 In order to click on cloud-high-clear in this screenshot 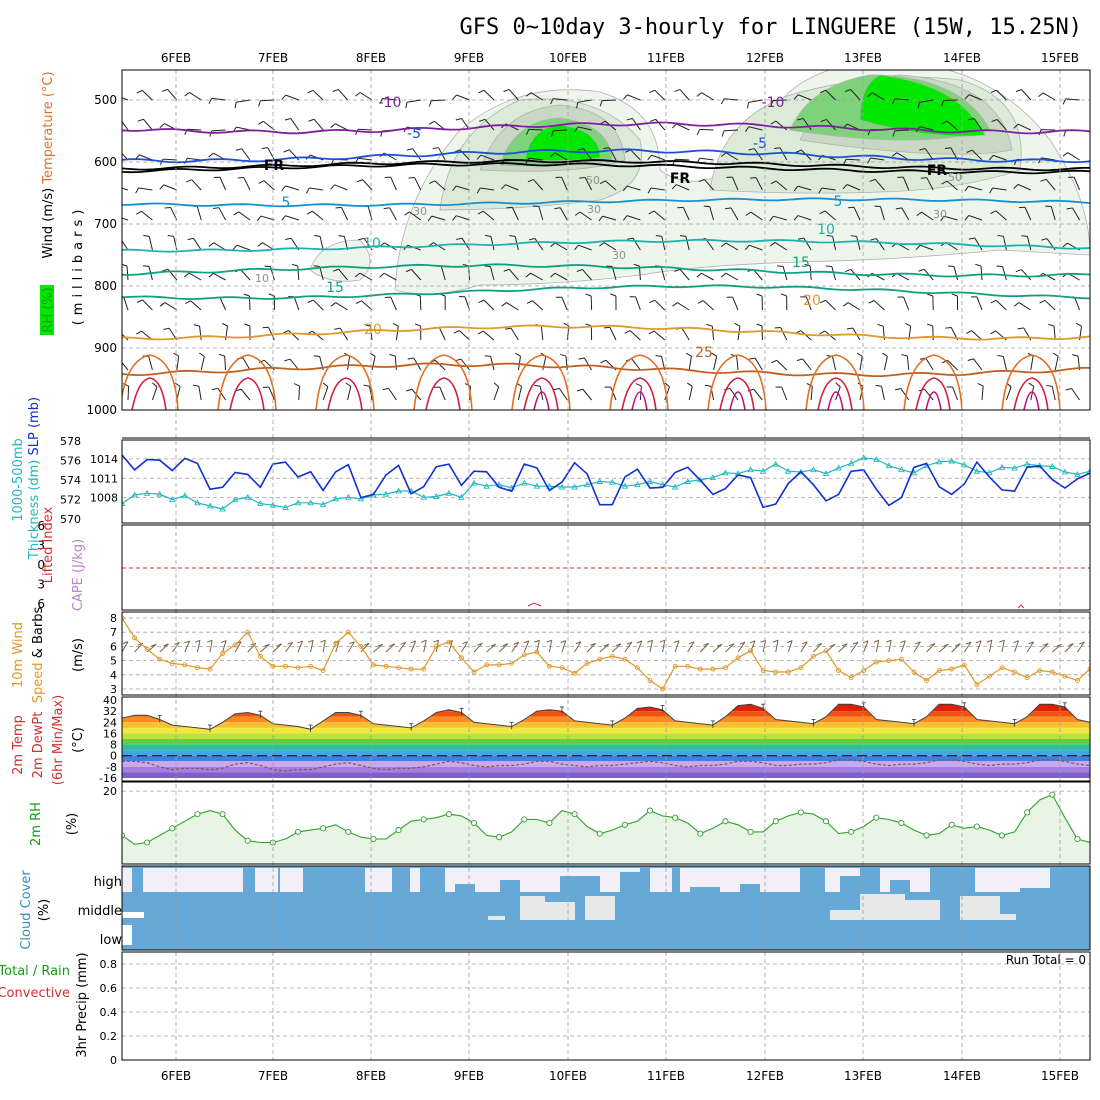, I will do `click(542, 880)`.